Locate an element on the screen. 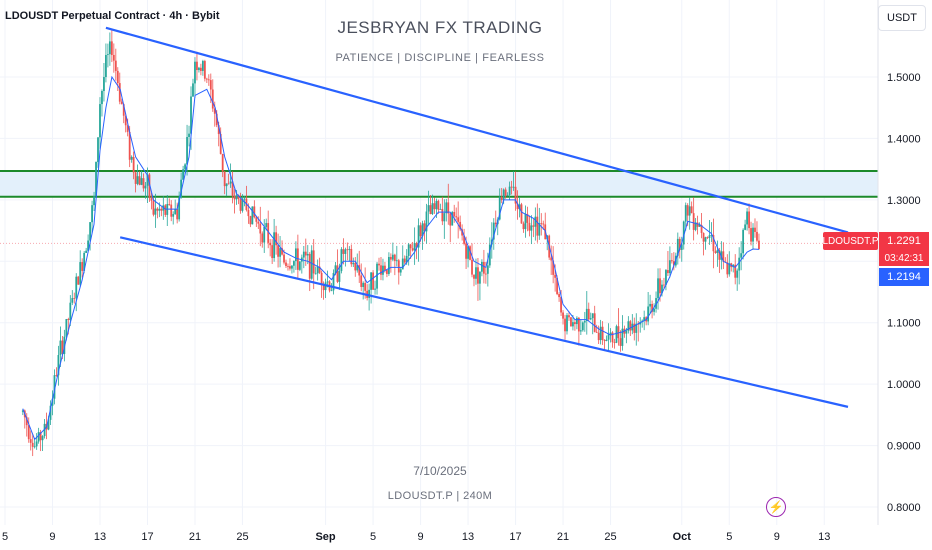 The width and height of the screenshot is (932, 550). lightning-bolt-icon: ⚡ is located at coordinates (776, 507).